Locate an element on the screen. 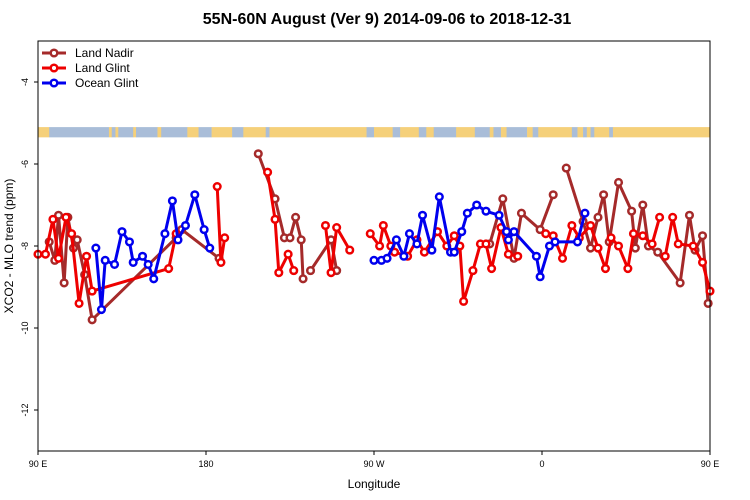  y-tick-label: -10 is located at coordinates (25, 327).